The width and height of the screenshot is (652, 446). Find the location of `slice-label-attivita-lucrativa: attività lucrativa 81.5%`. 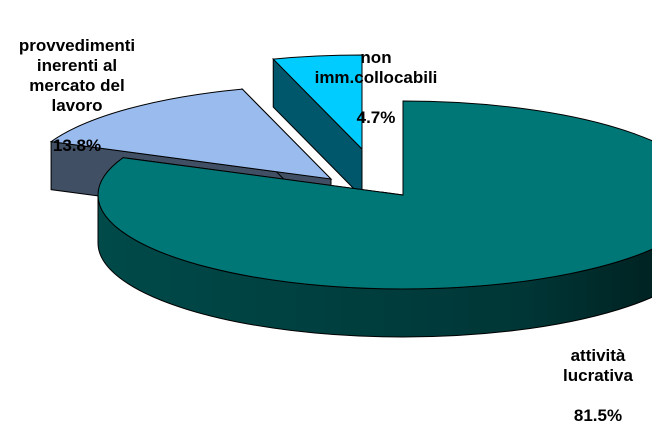

slice-label-attivita-lucrativa: attività lucrativa 81.5% is located at coordinates (598, 386).